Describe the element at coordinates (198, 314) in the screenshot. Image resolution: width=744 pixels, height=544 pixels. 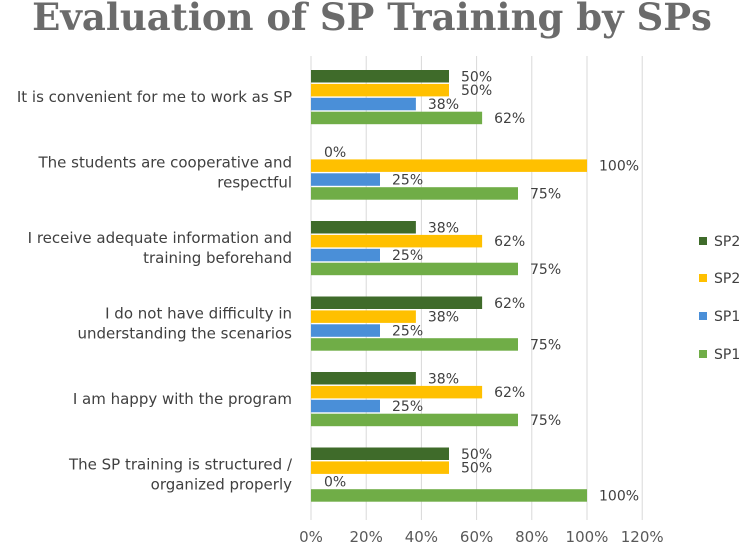
I see `category-label: I do not have difficulty in` at that location.